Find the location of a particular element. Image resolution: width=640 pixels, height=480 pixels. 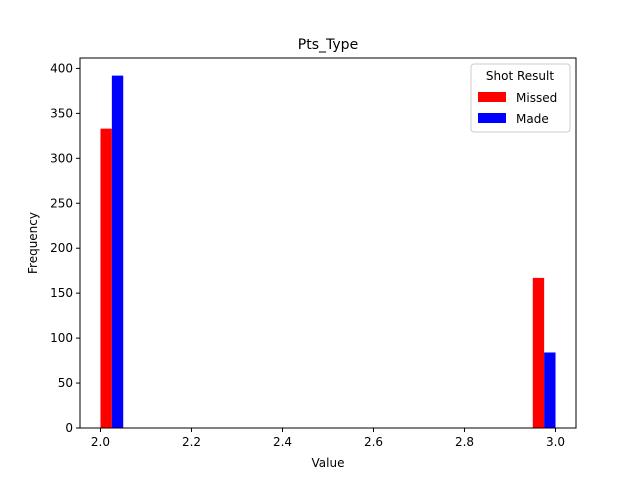

y-tick-label-1: 50 is located at coordinates (65, 383).